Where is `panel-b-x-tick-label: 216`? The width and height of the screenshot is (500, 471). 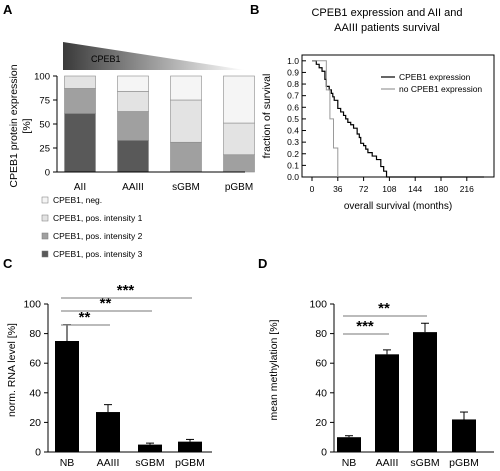
panel-b-x-tick-label: 216 is located at coordinates (467, 189).